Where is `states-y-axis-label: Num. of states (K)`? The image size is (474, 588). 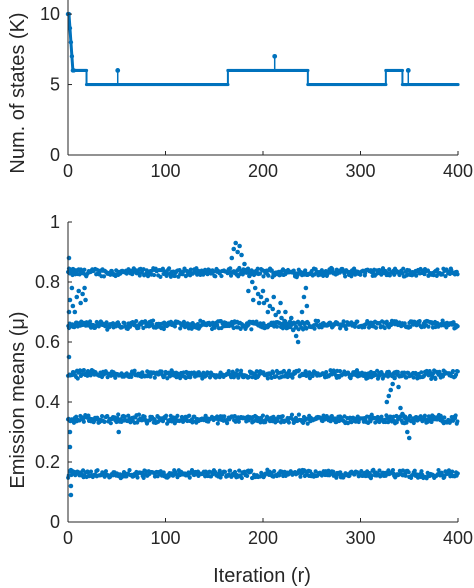
states-y-axis-label: Num. of states (K) is located at coordinates (18, 92).